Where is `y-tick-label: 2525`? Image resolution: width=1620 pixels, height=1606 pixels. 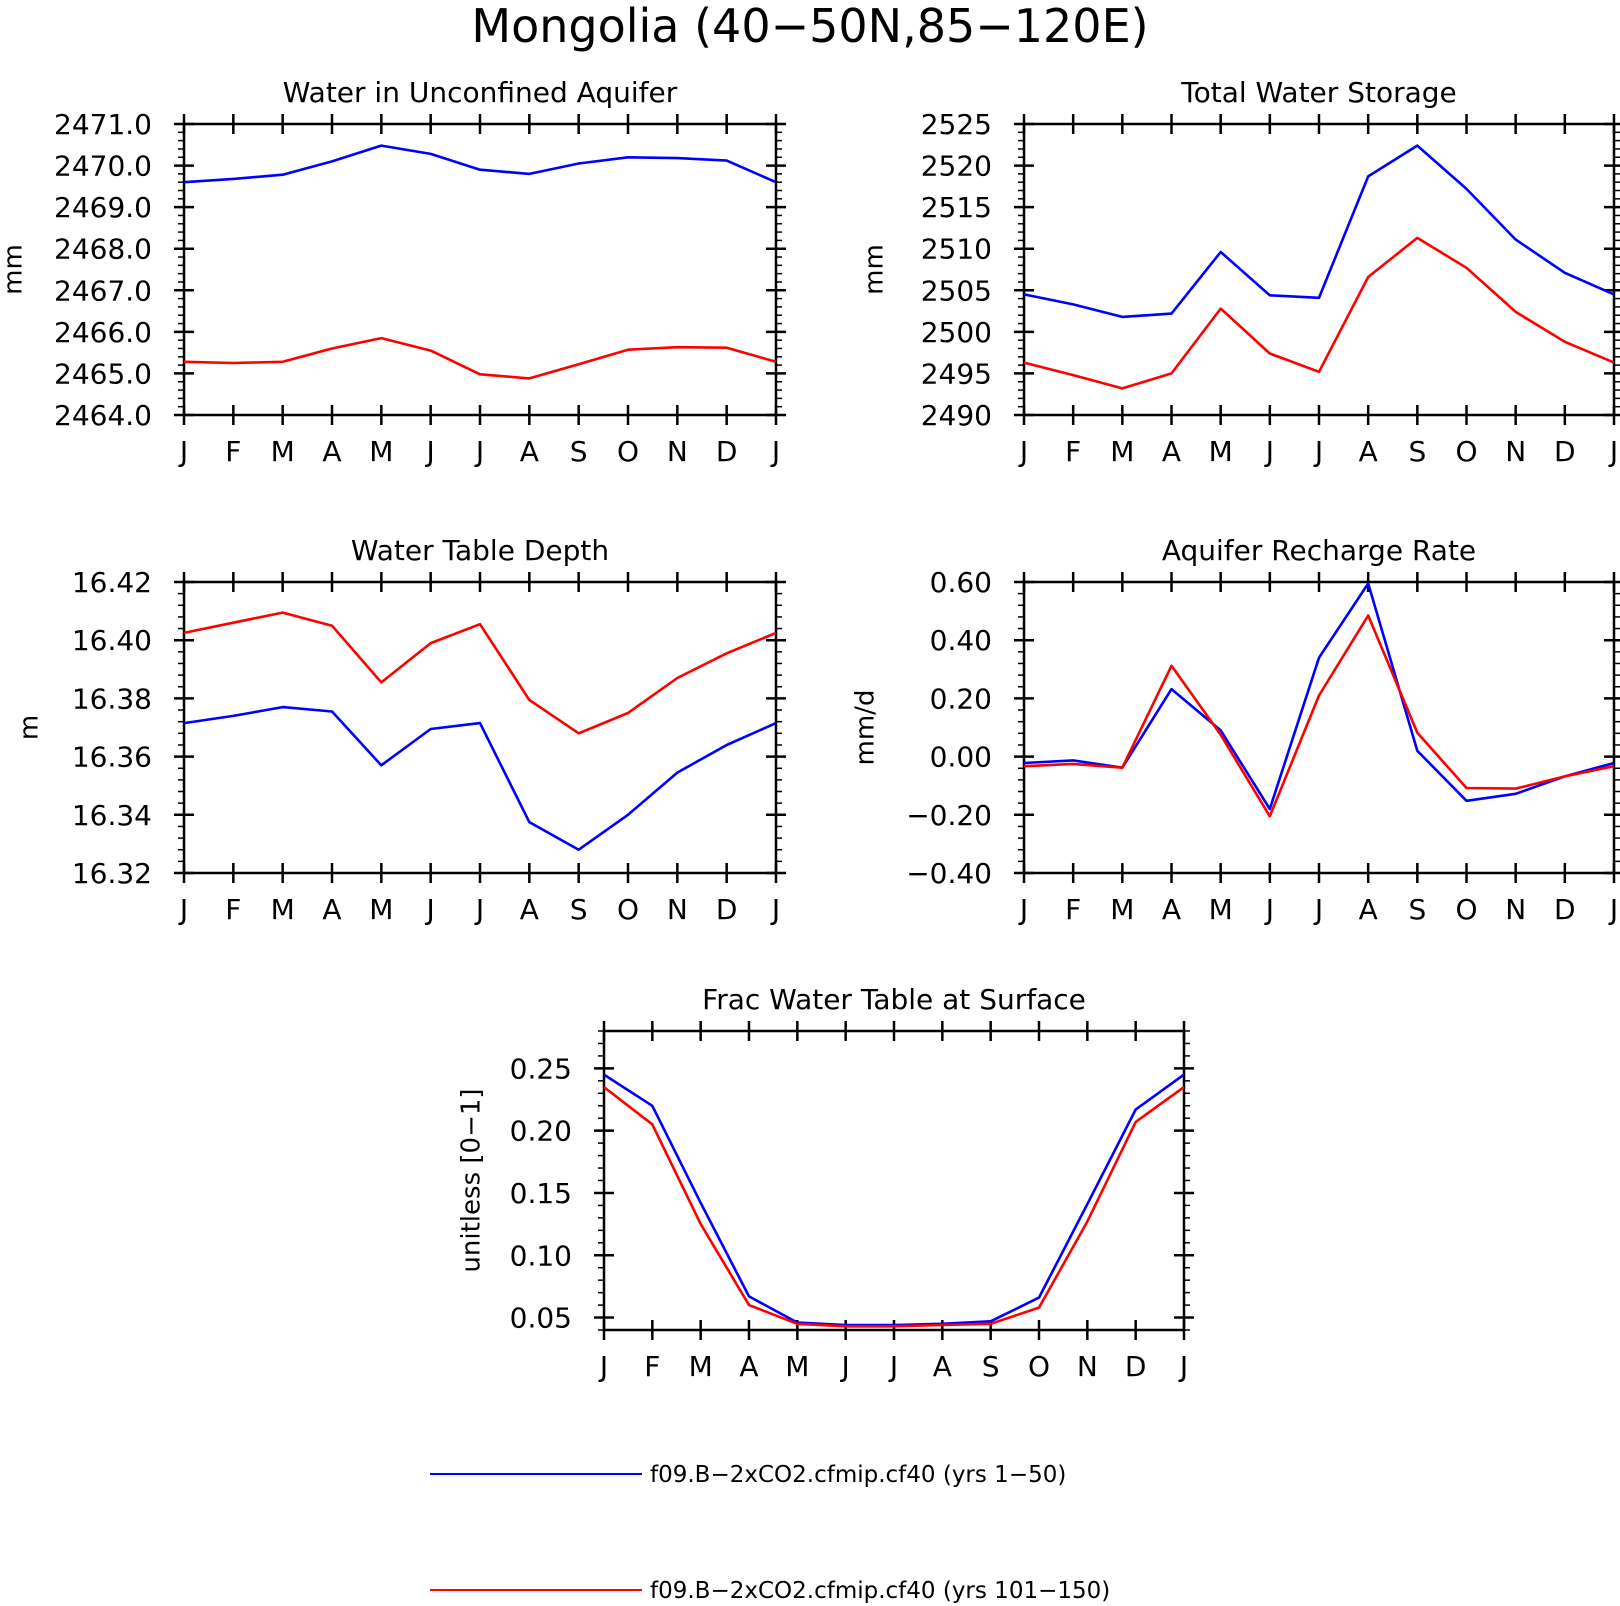 y-tick-label: 2525 is located at coordinates (956, 124).